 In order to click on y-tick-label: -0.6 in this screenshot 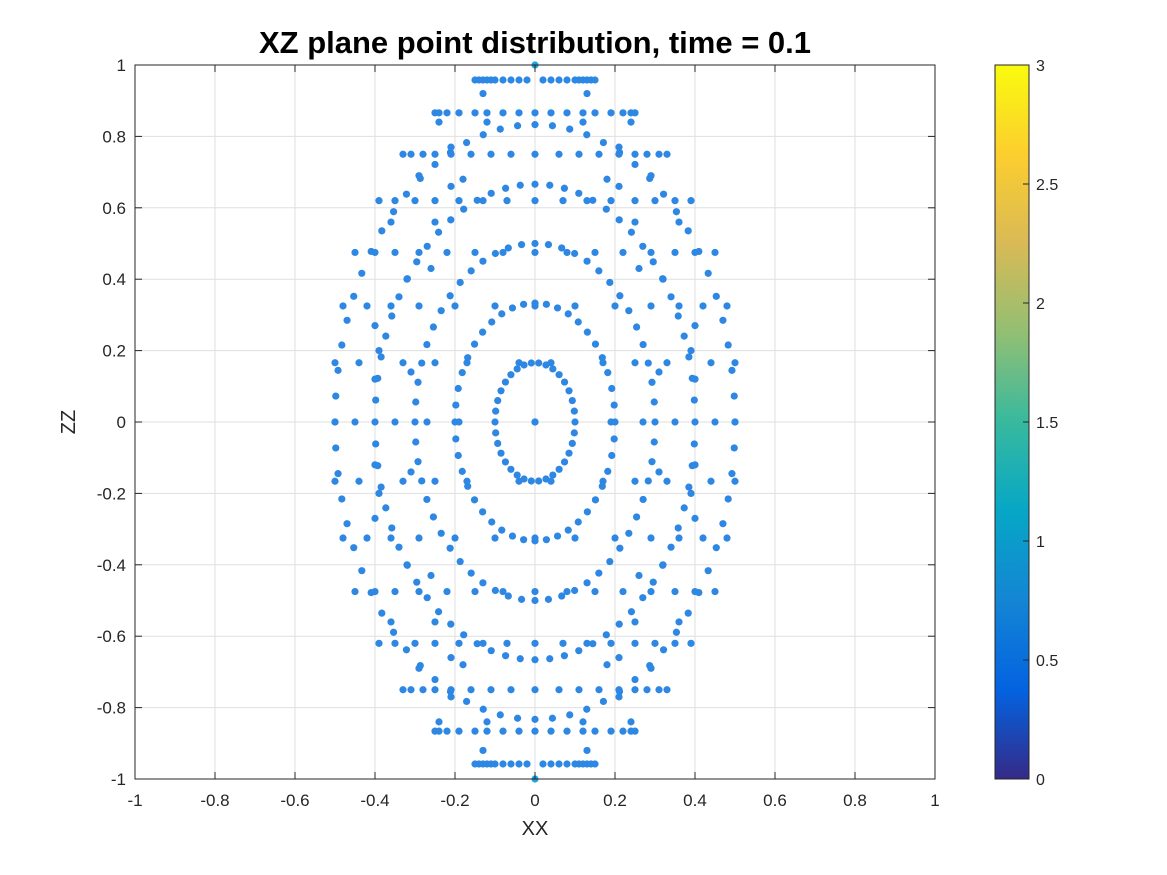, I will do `click(111, 636)`.